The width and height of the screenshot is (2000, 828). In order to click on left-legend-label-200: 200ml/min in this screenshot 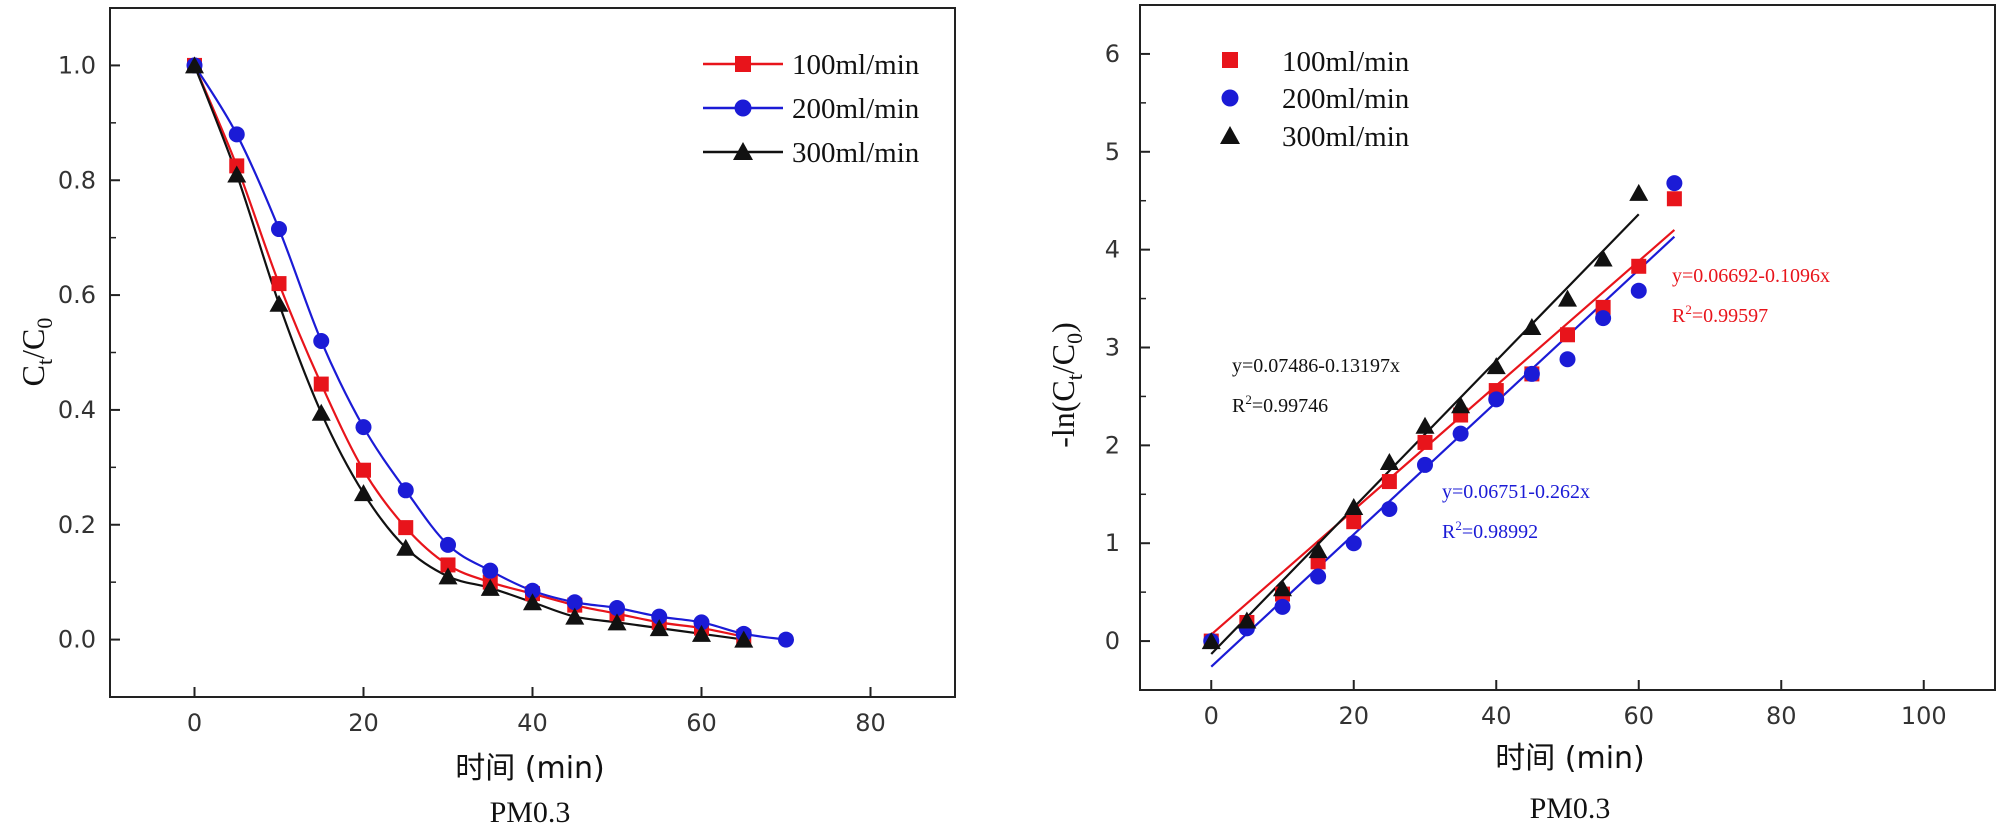, I will do `click(856, 109)`.